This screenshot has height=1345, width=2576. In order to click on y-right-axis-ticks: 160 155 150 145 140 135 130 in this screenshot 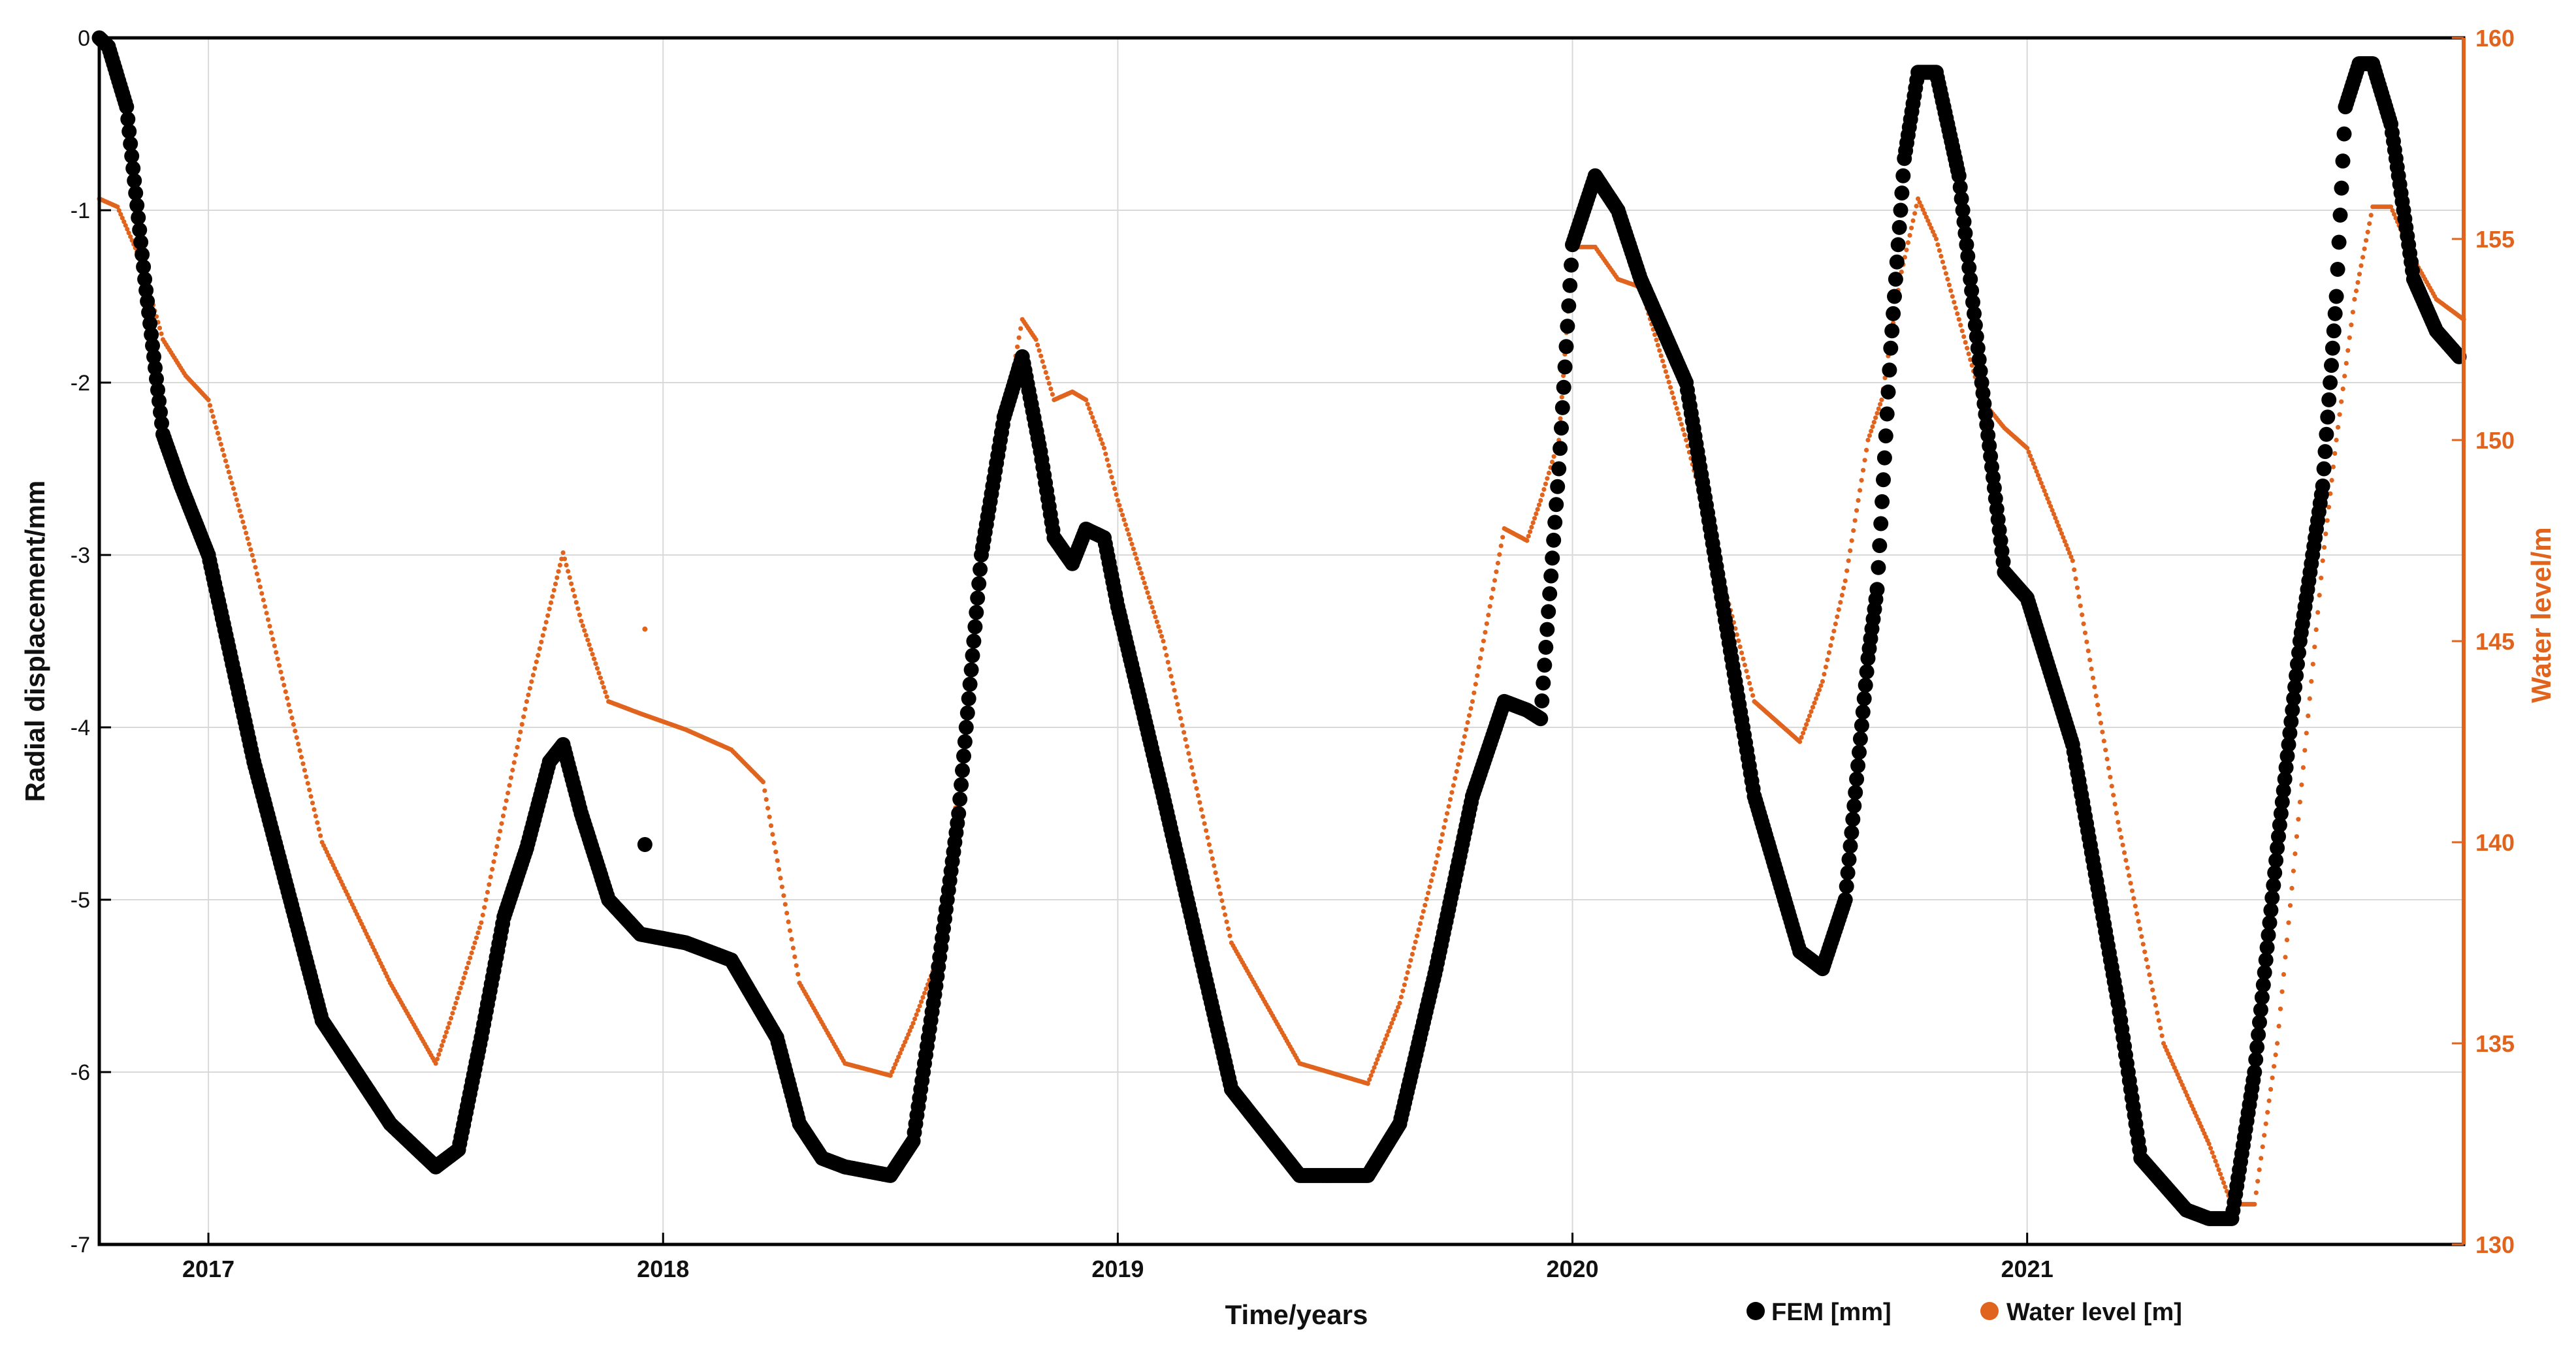, I will do `click(2483, 641)`.